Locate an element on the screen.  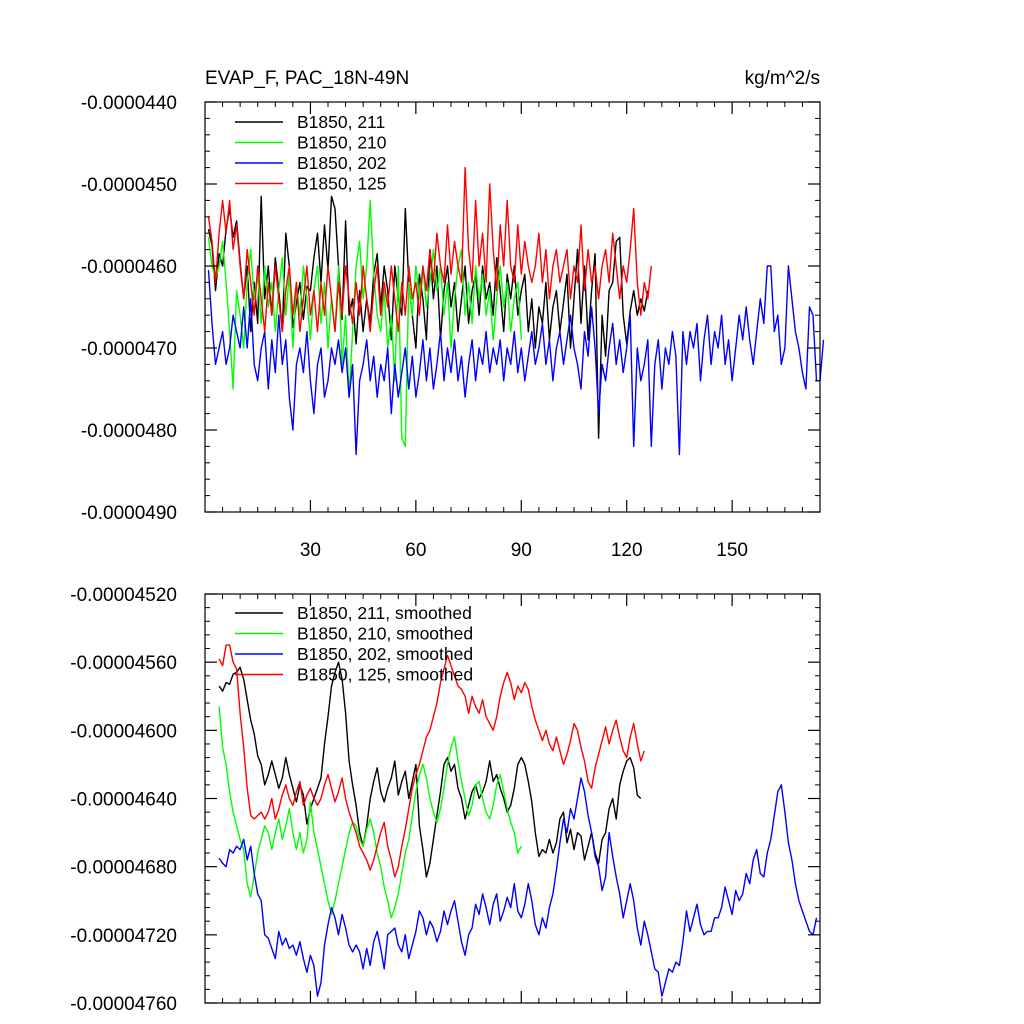
x-tick-label: 90 is located at coordinates (521, 550).